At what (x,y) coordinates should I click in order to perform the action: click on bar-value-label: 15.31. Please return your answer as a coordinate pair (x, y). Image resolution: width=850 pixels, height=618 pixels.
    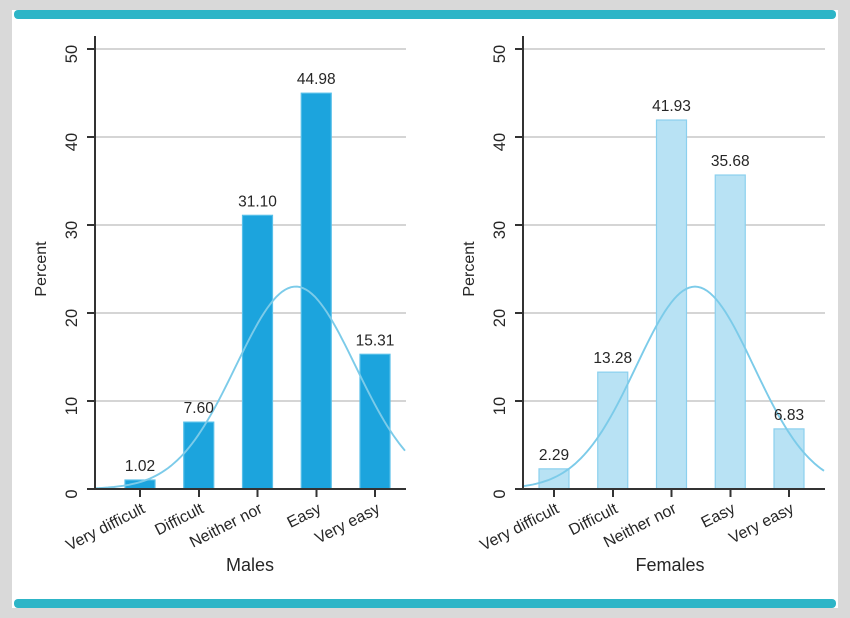
    Looking at the image, I should click on (375, 340).